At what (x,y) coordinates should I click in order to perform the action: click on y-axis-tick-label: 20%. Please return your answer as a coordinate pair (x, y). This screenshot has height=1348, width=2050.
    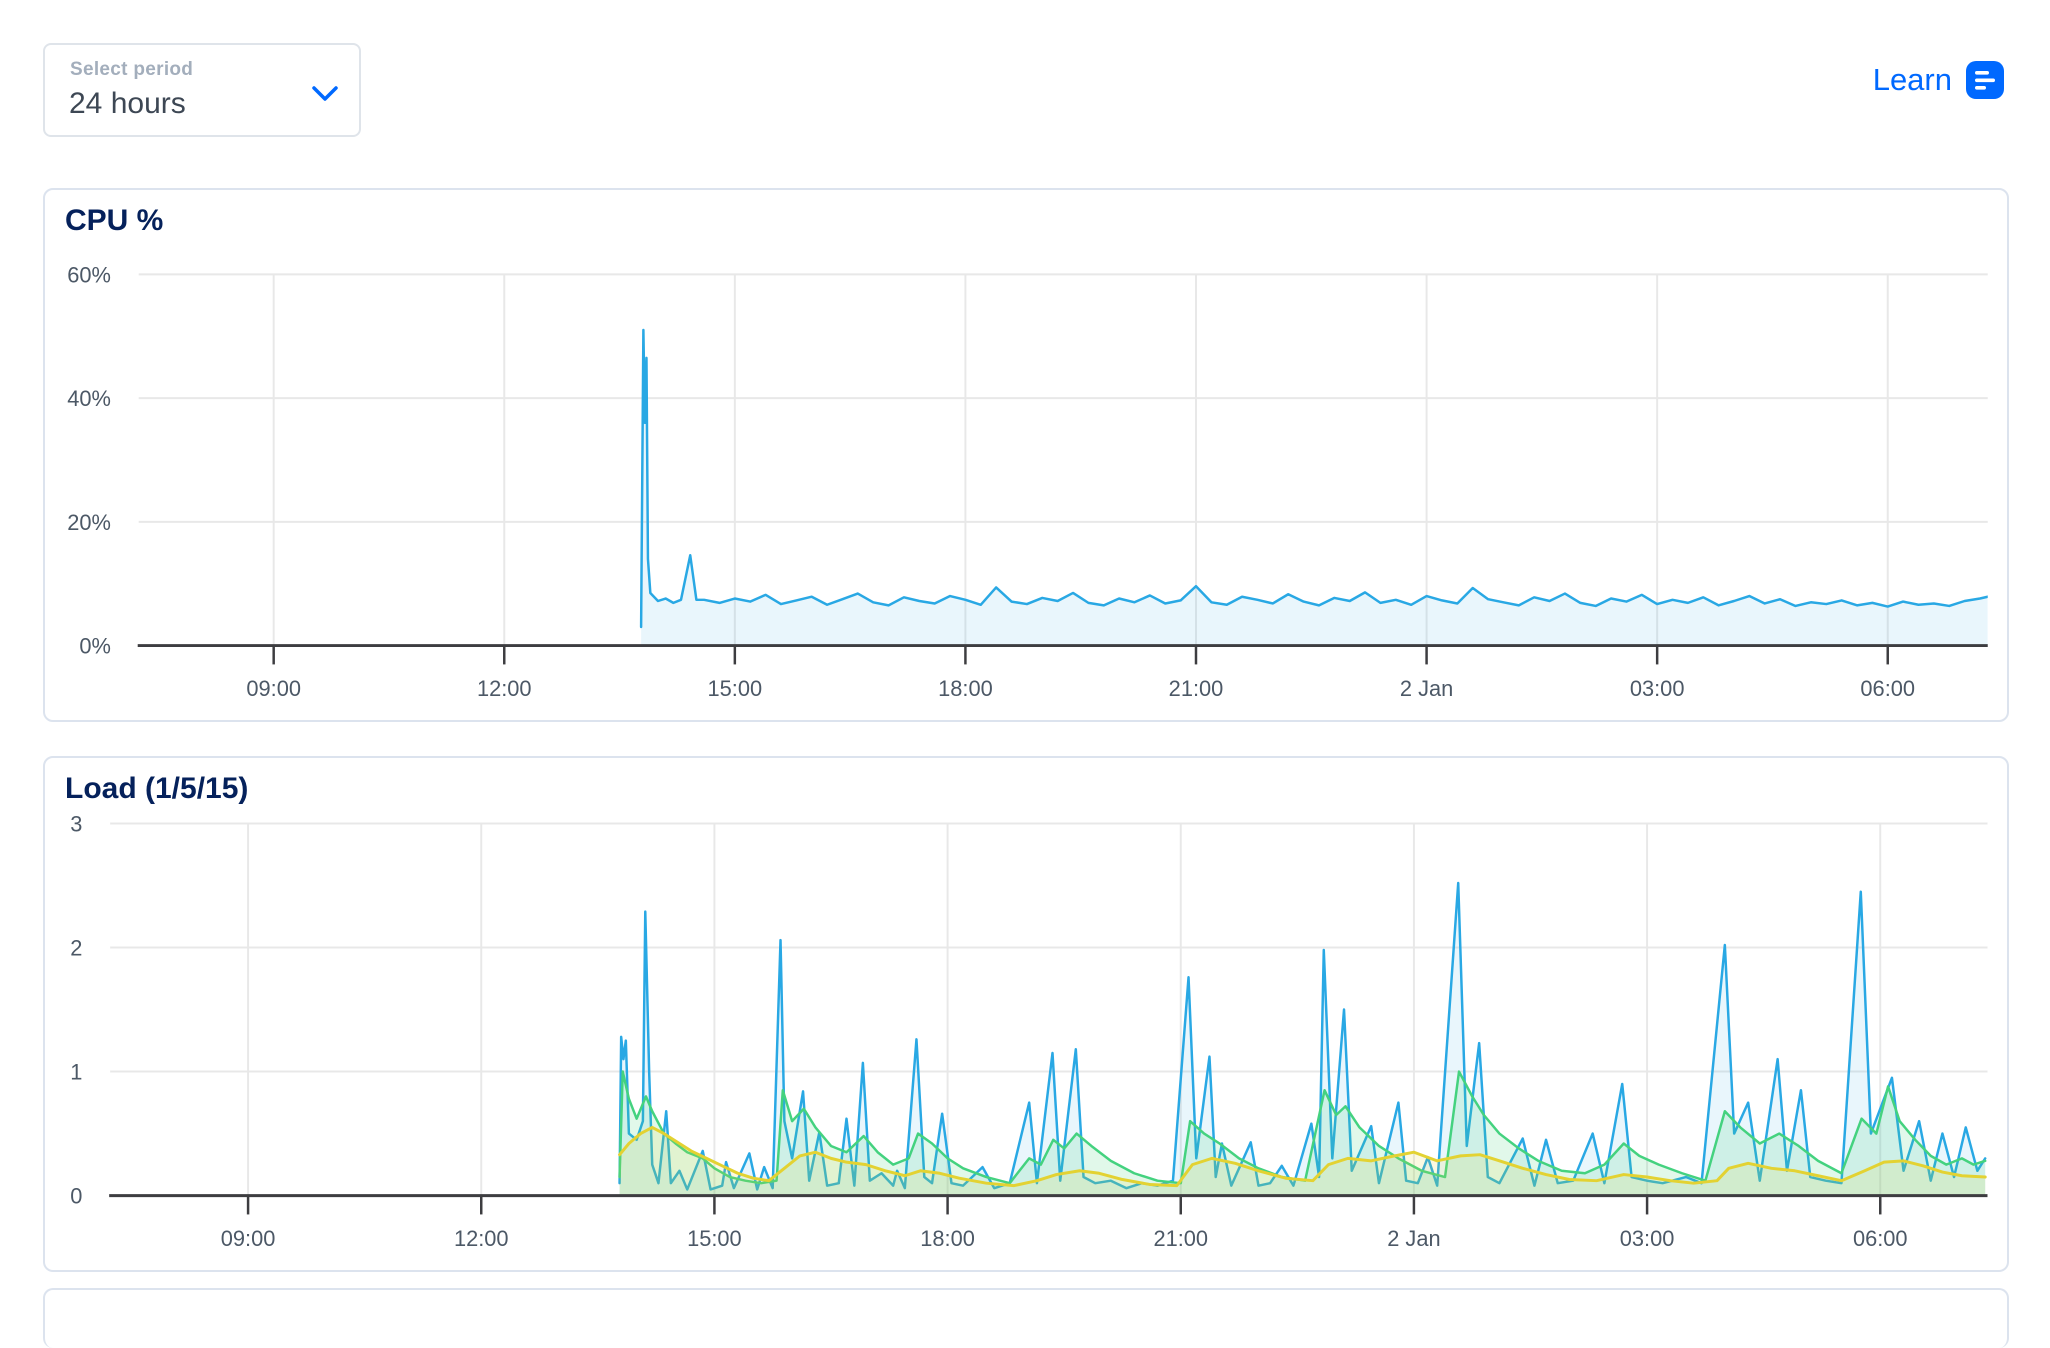
    Looking at the image, I should click on (89, 522).